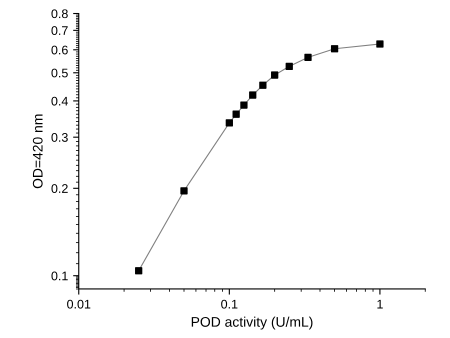 This screenshot has height=338, width=450. Describe the element at coordinates (59, 276) in the screenshot. I see `y-tick-label: 0.1` at that location.